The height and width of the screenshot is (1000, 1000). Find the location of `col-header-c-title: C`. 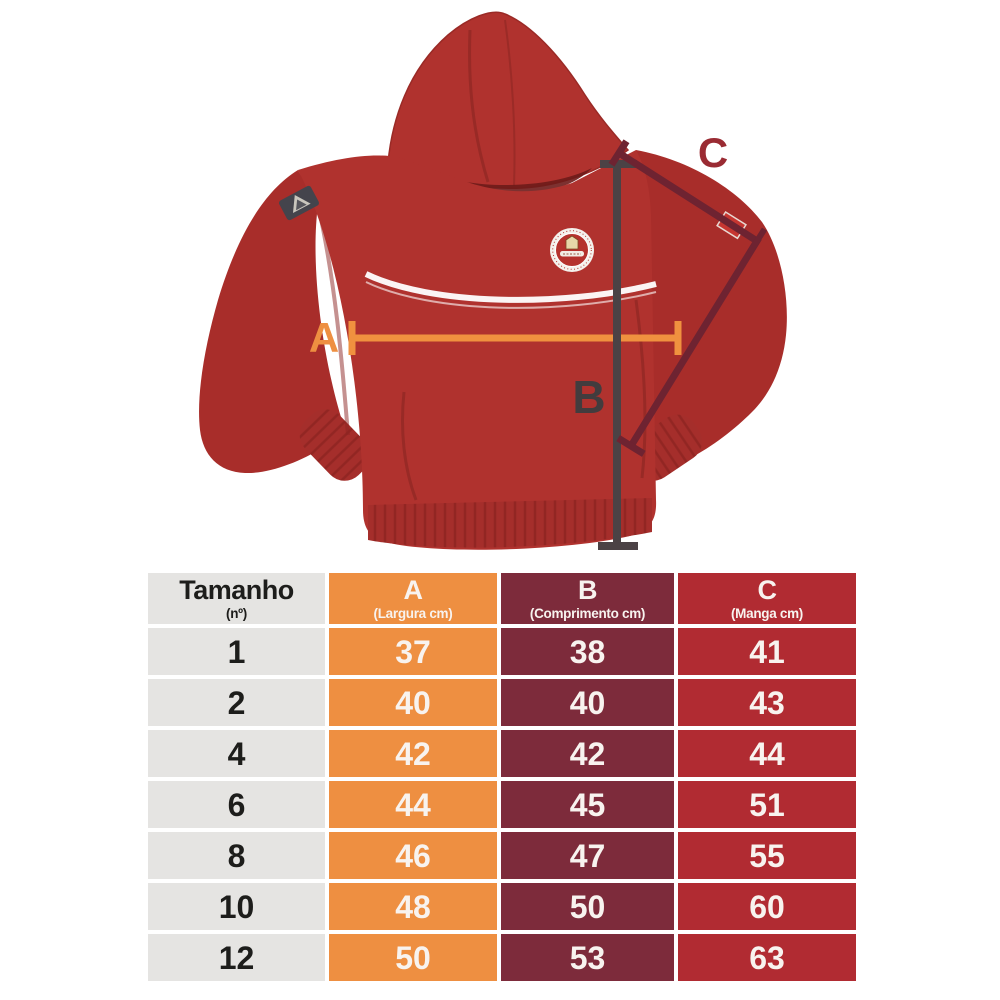

col-header-c-title: C is located at coordinates (767, 589).